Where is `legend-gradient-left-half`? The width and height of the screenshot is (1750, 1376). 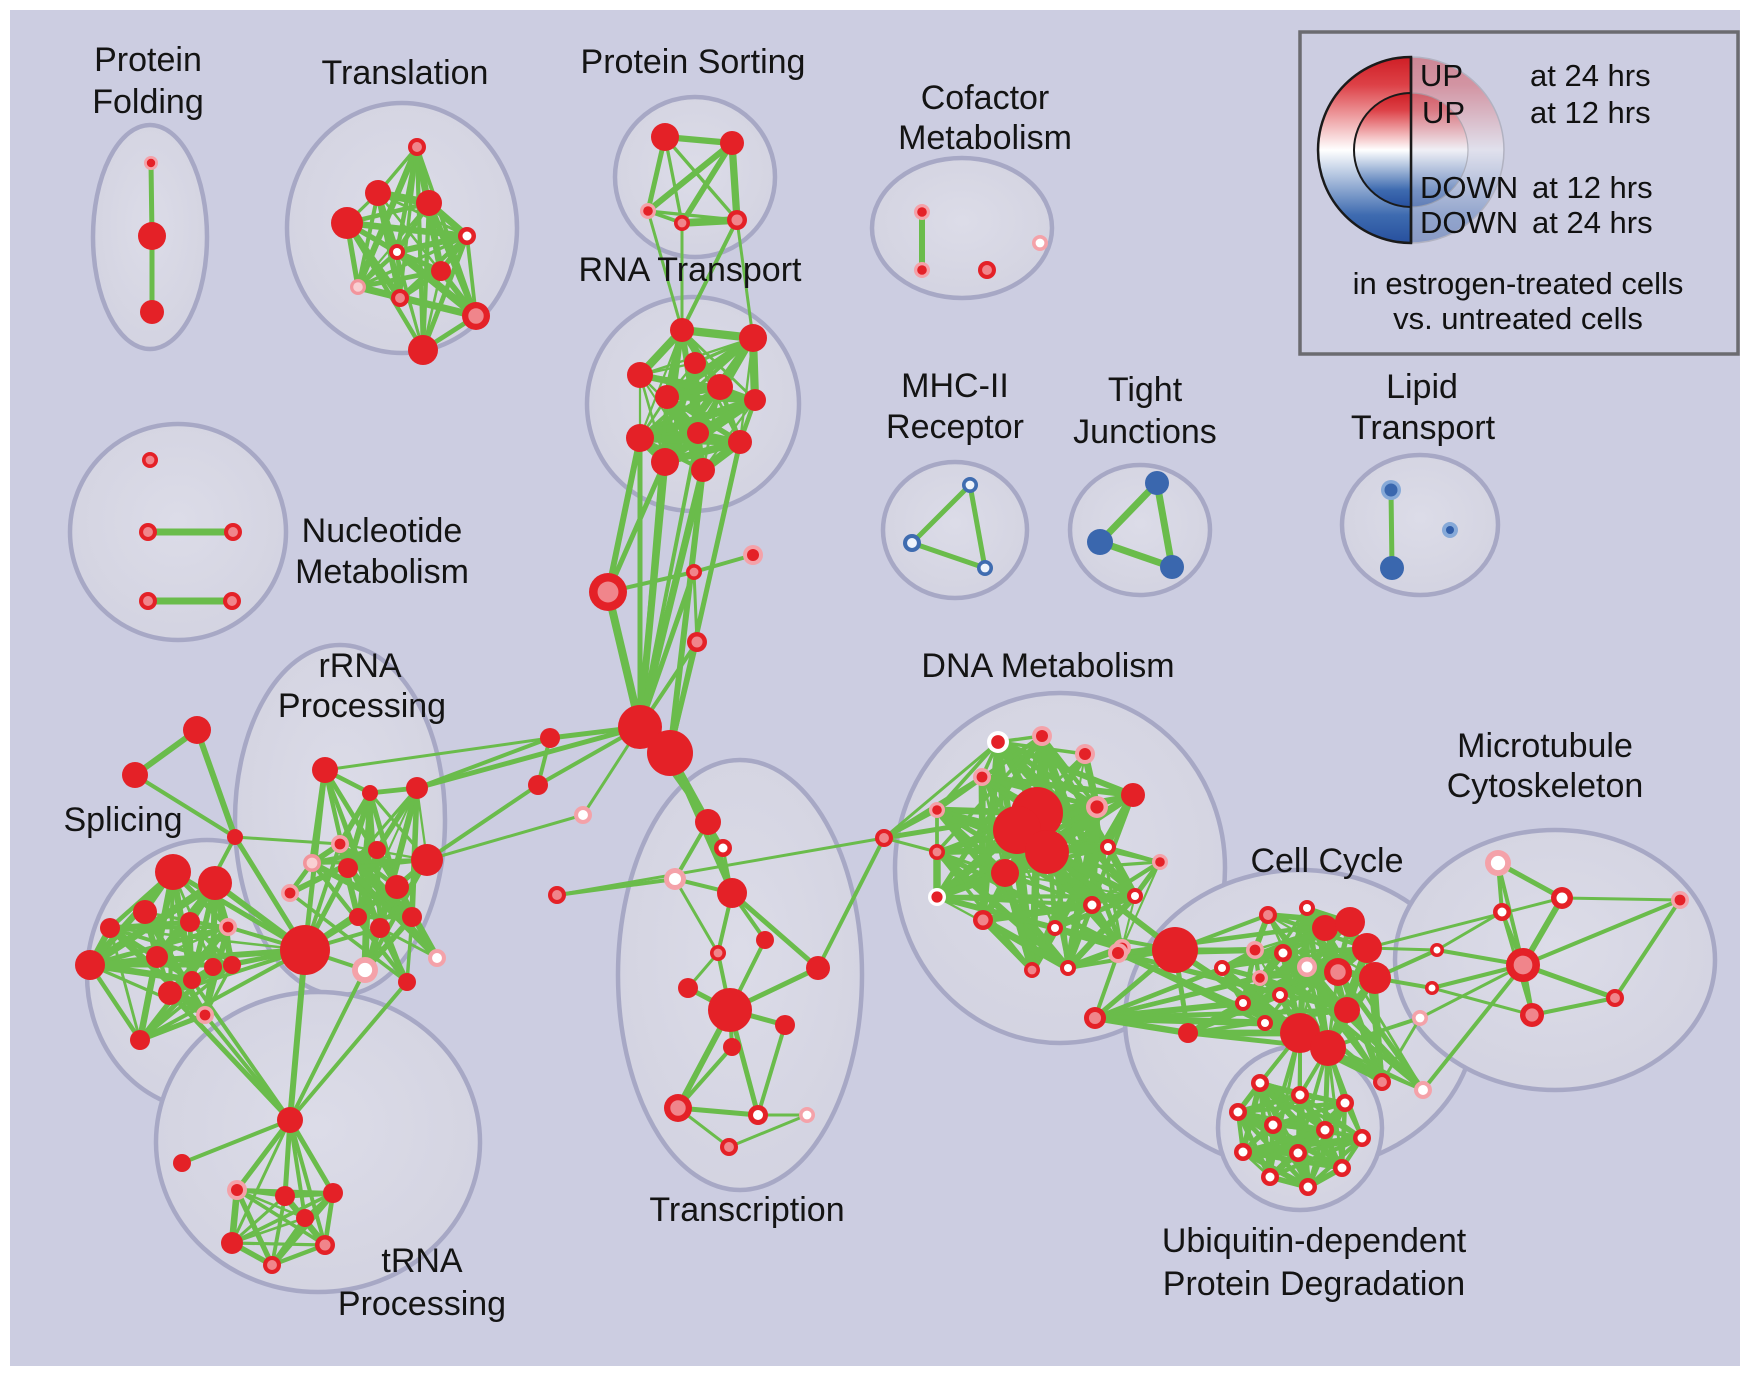 legend-gradient-left-half is located at coordinates (1382, 150).